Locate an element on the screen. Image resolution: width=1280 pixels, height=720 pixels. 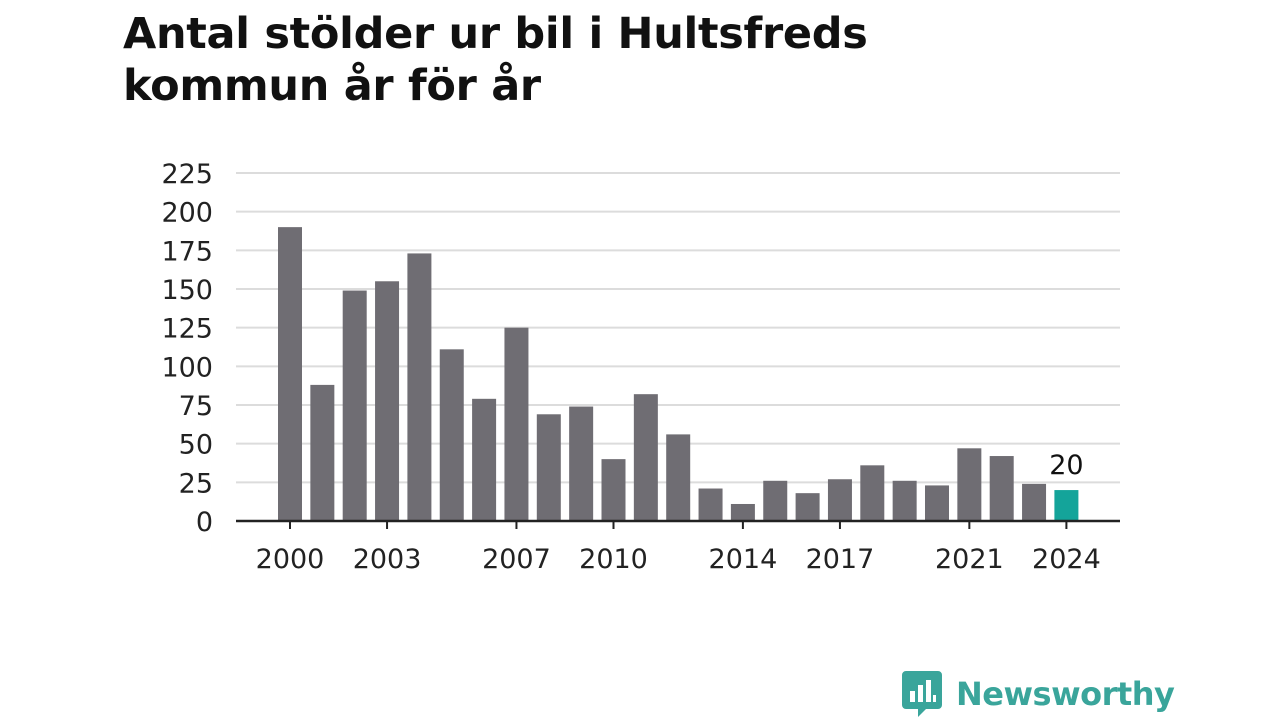
x-tick-label-2017: 2017 is located at coordinates (840, 559).